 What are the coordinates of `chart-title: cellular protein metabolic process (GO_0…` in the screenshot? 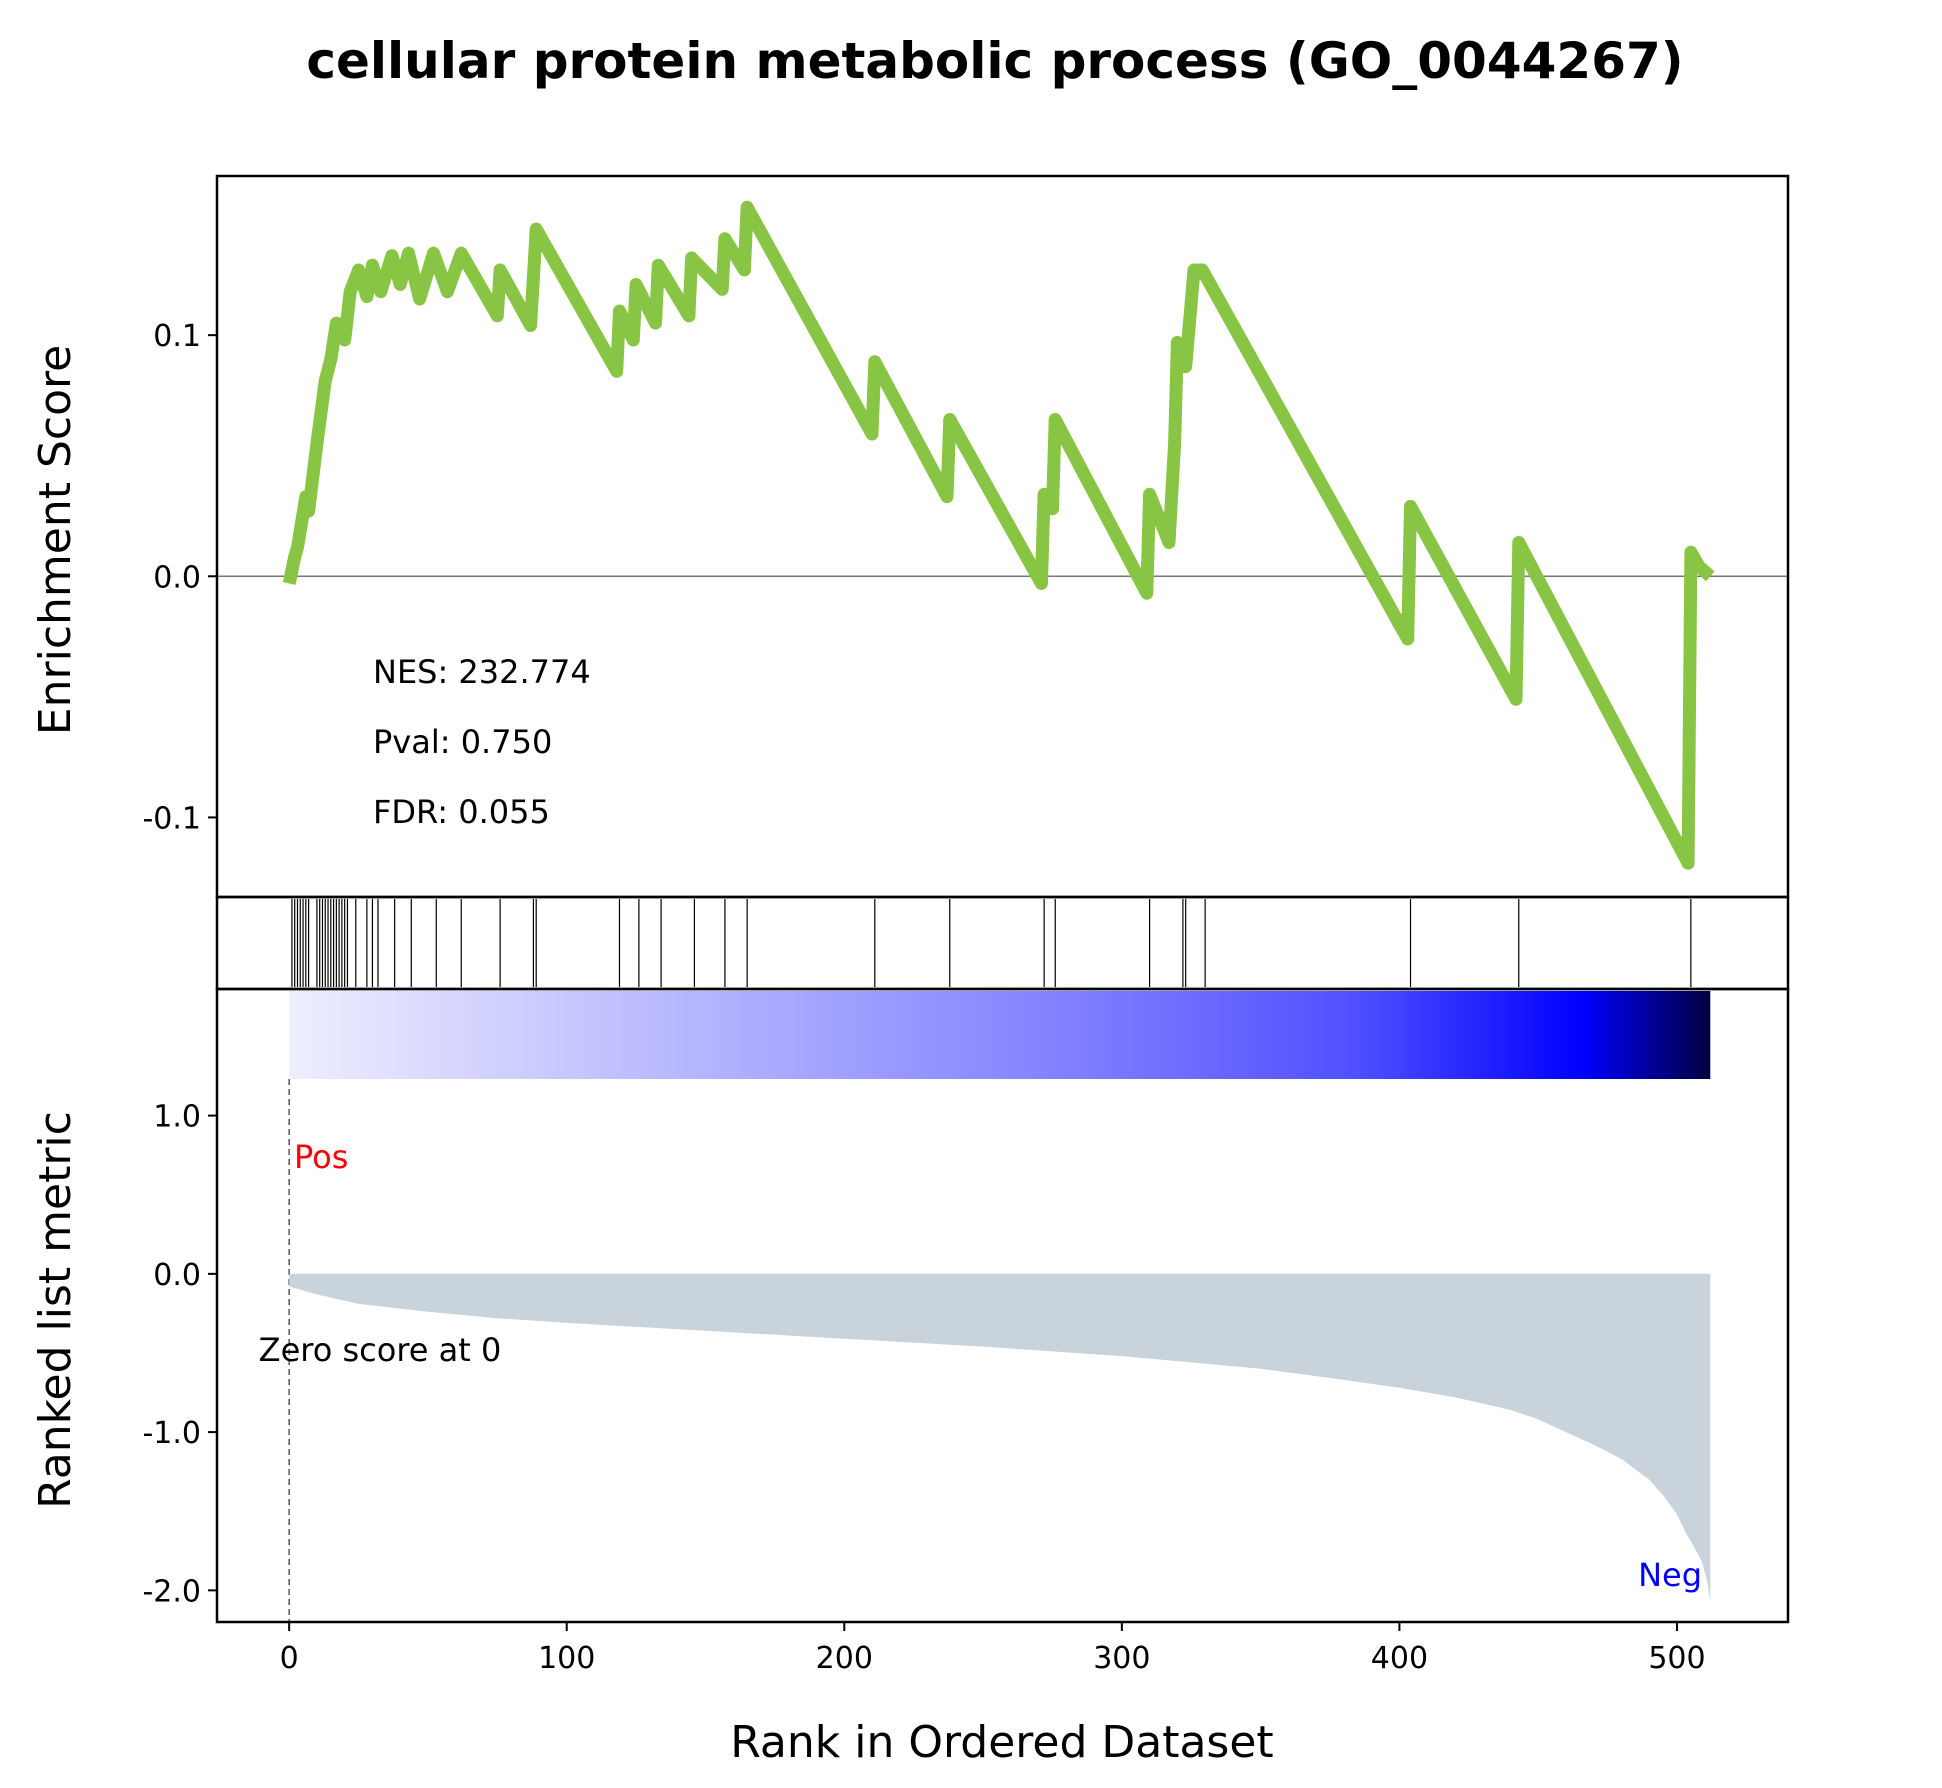 It's located at (994, 61).